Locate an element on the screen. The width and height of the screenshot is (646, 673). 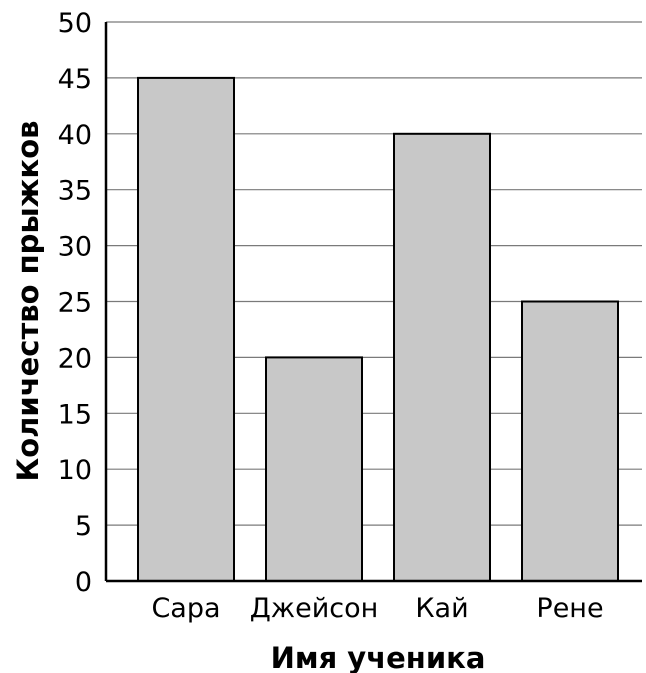
x-category-label: Кай is located at coordinates (441, 608).